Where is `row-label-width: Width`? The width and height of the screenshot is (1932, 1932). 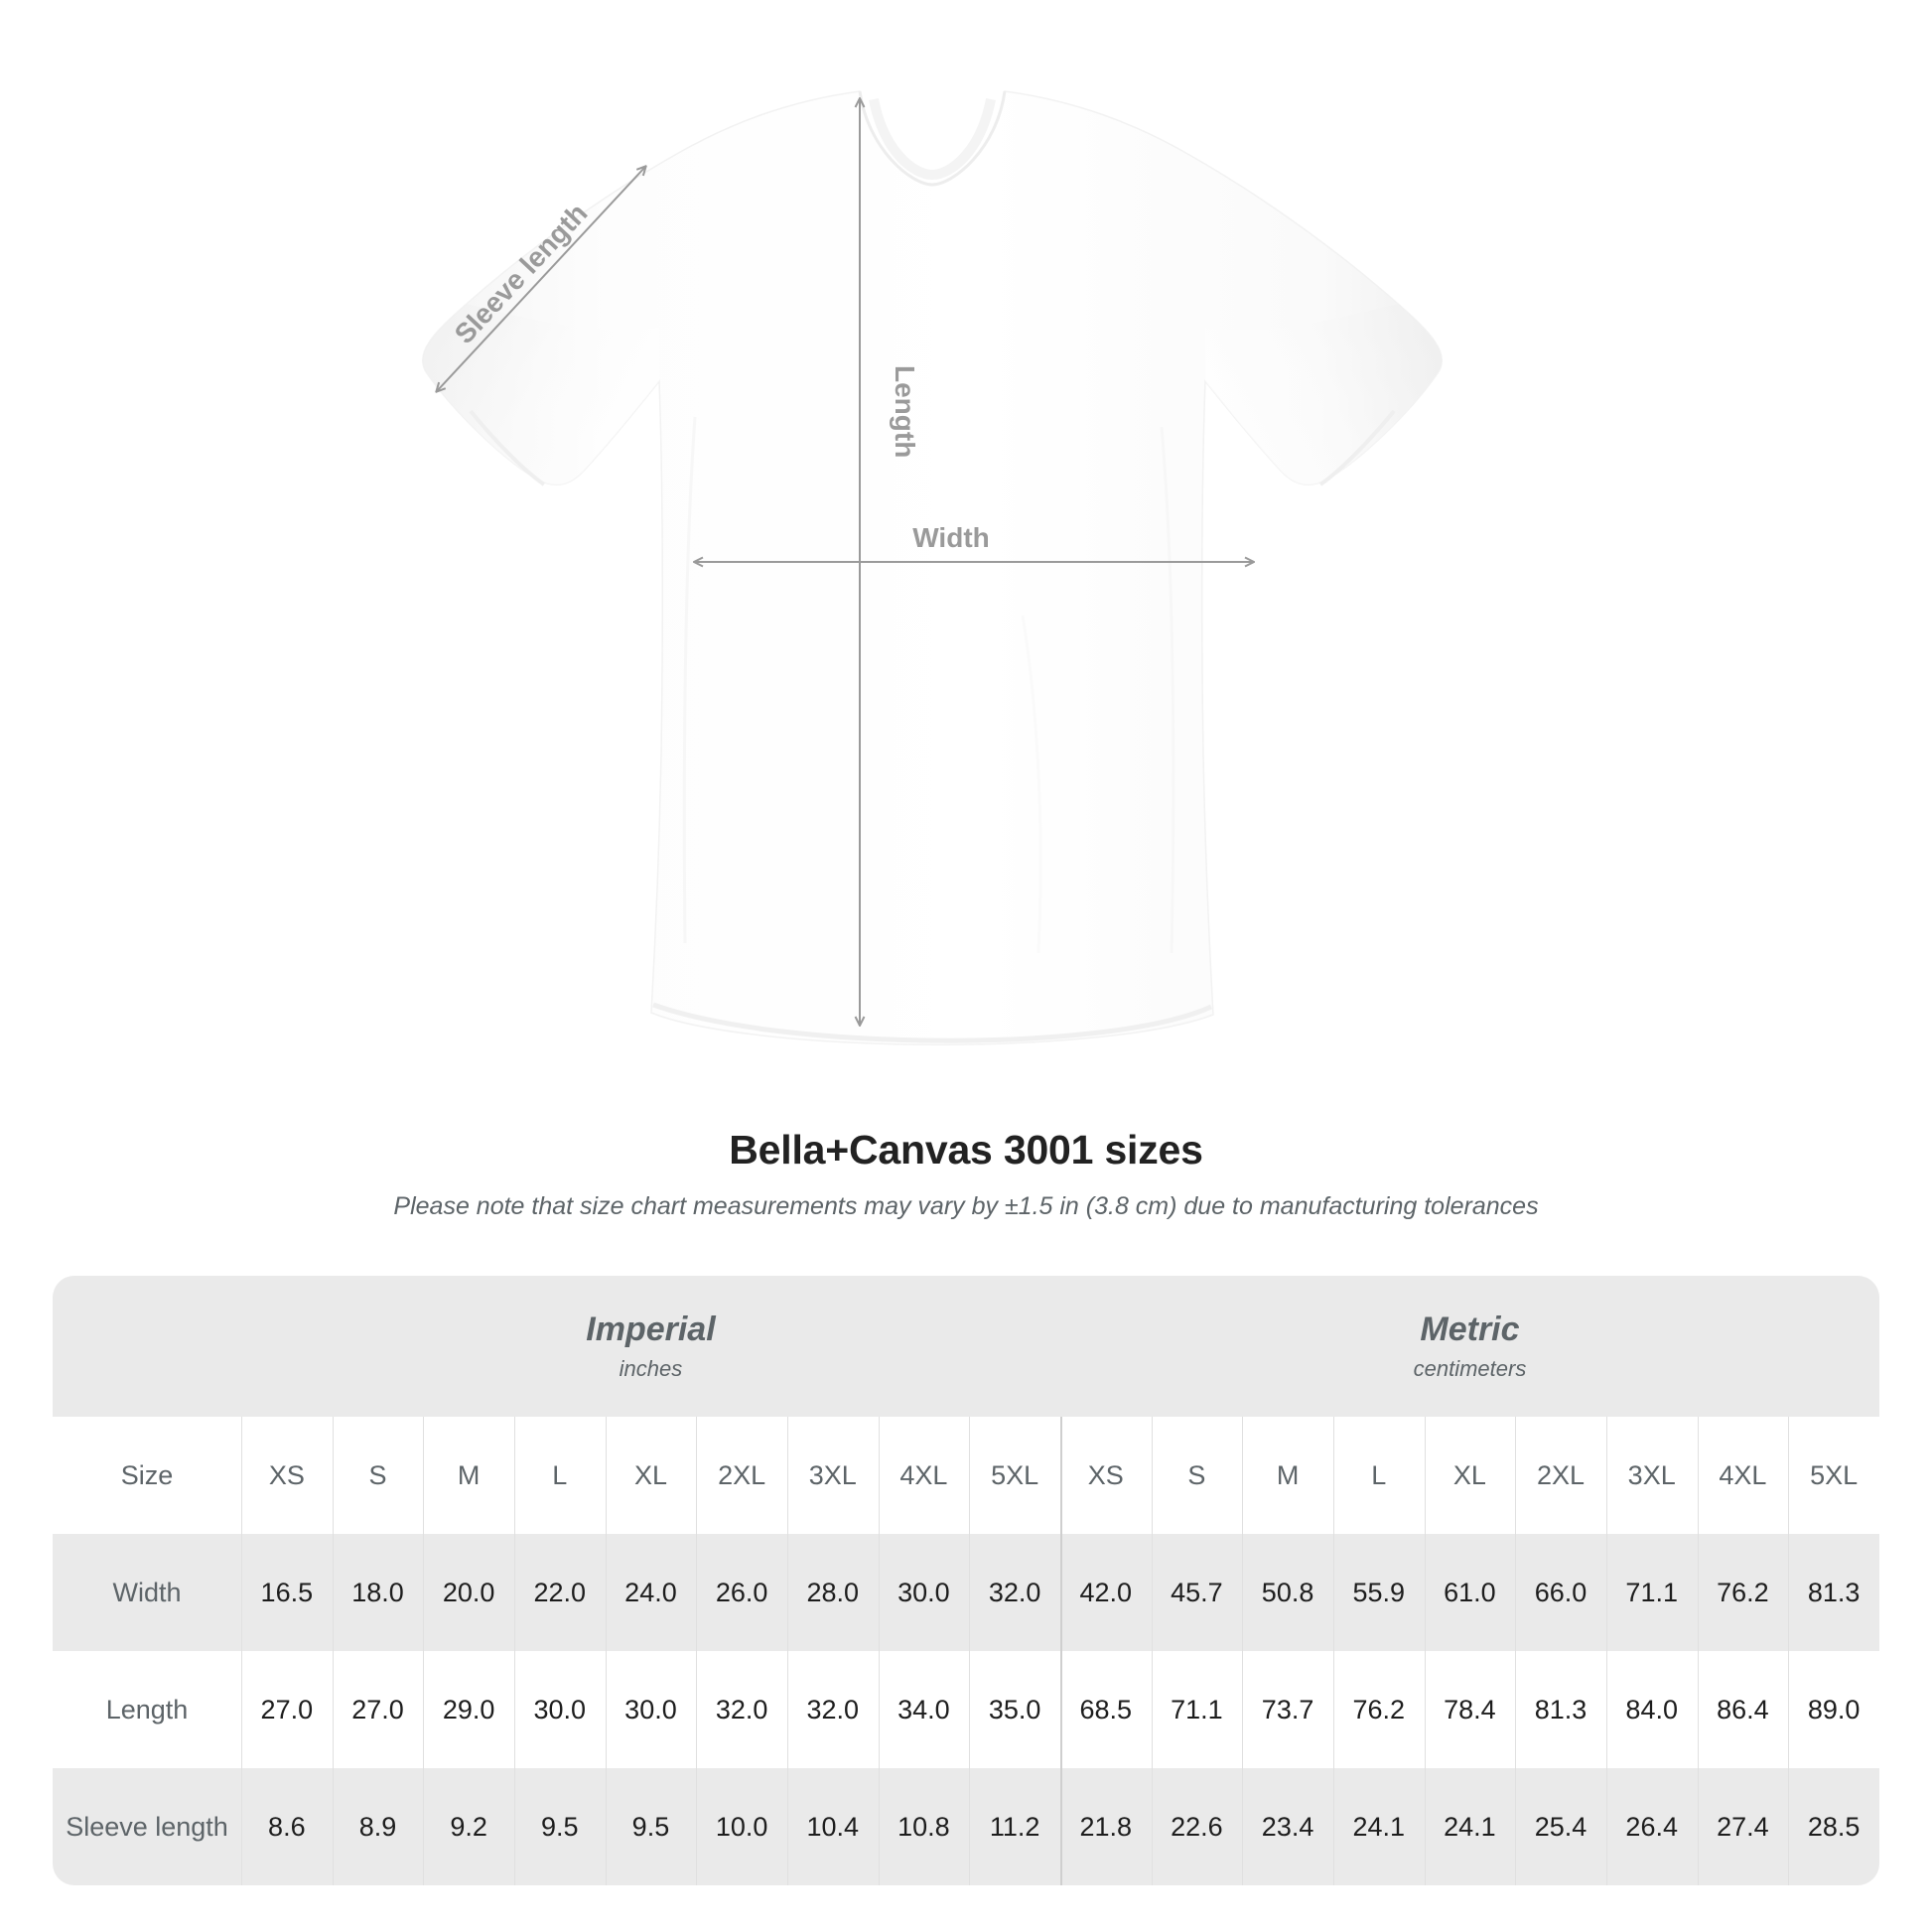
row-label-width: Width is located at coordinates (147, 1592).